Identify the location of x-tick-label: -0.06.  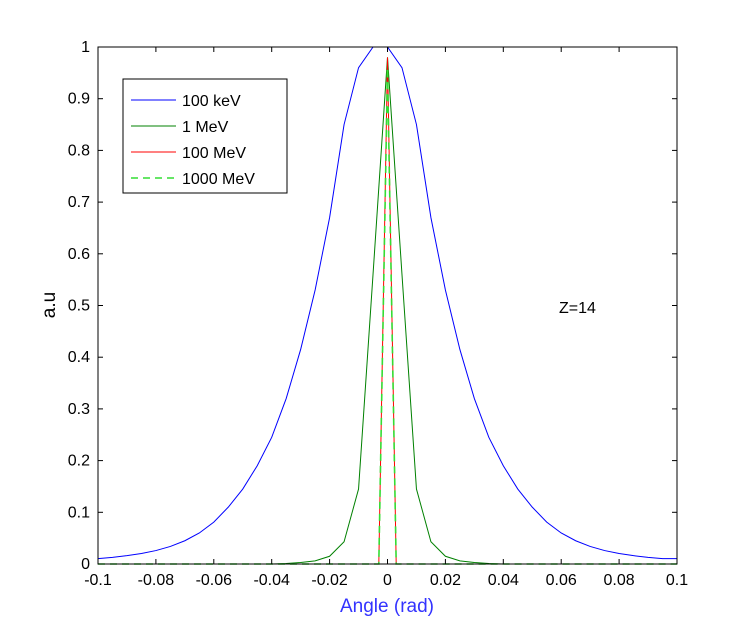
(214, 580).